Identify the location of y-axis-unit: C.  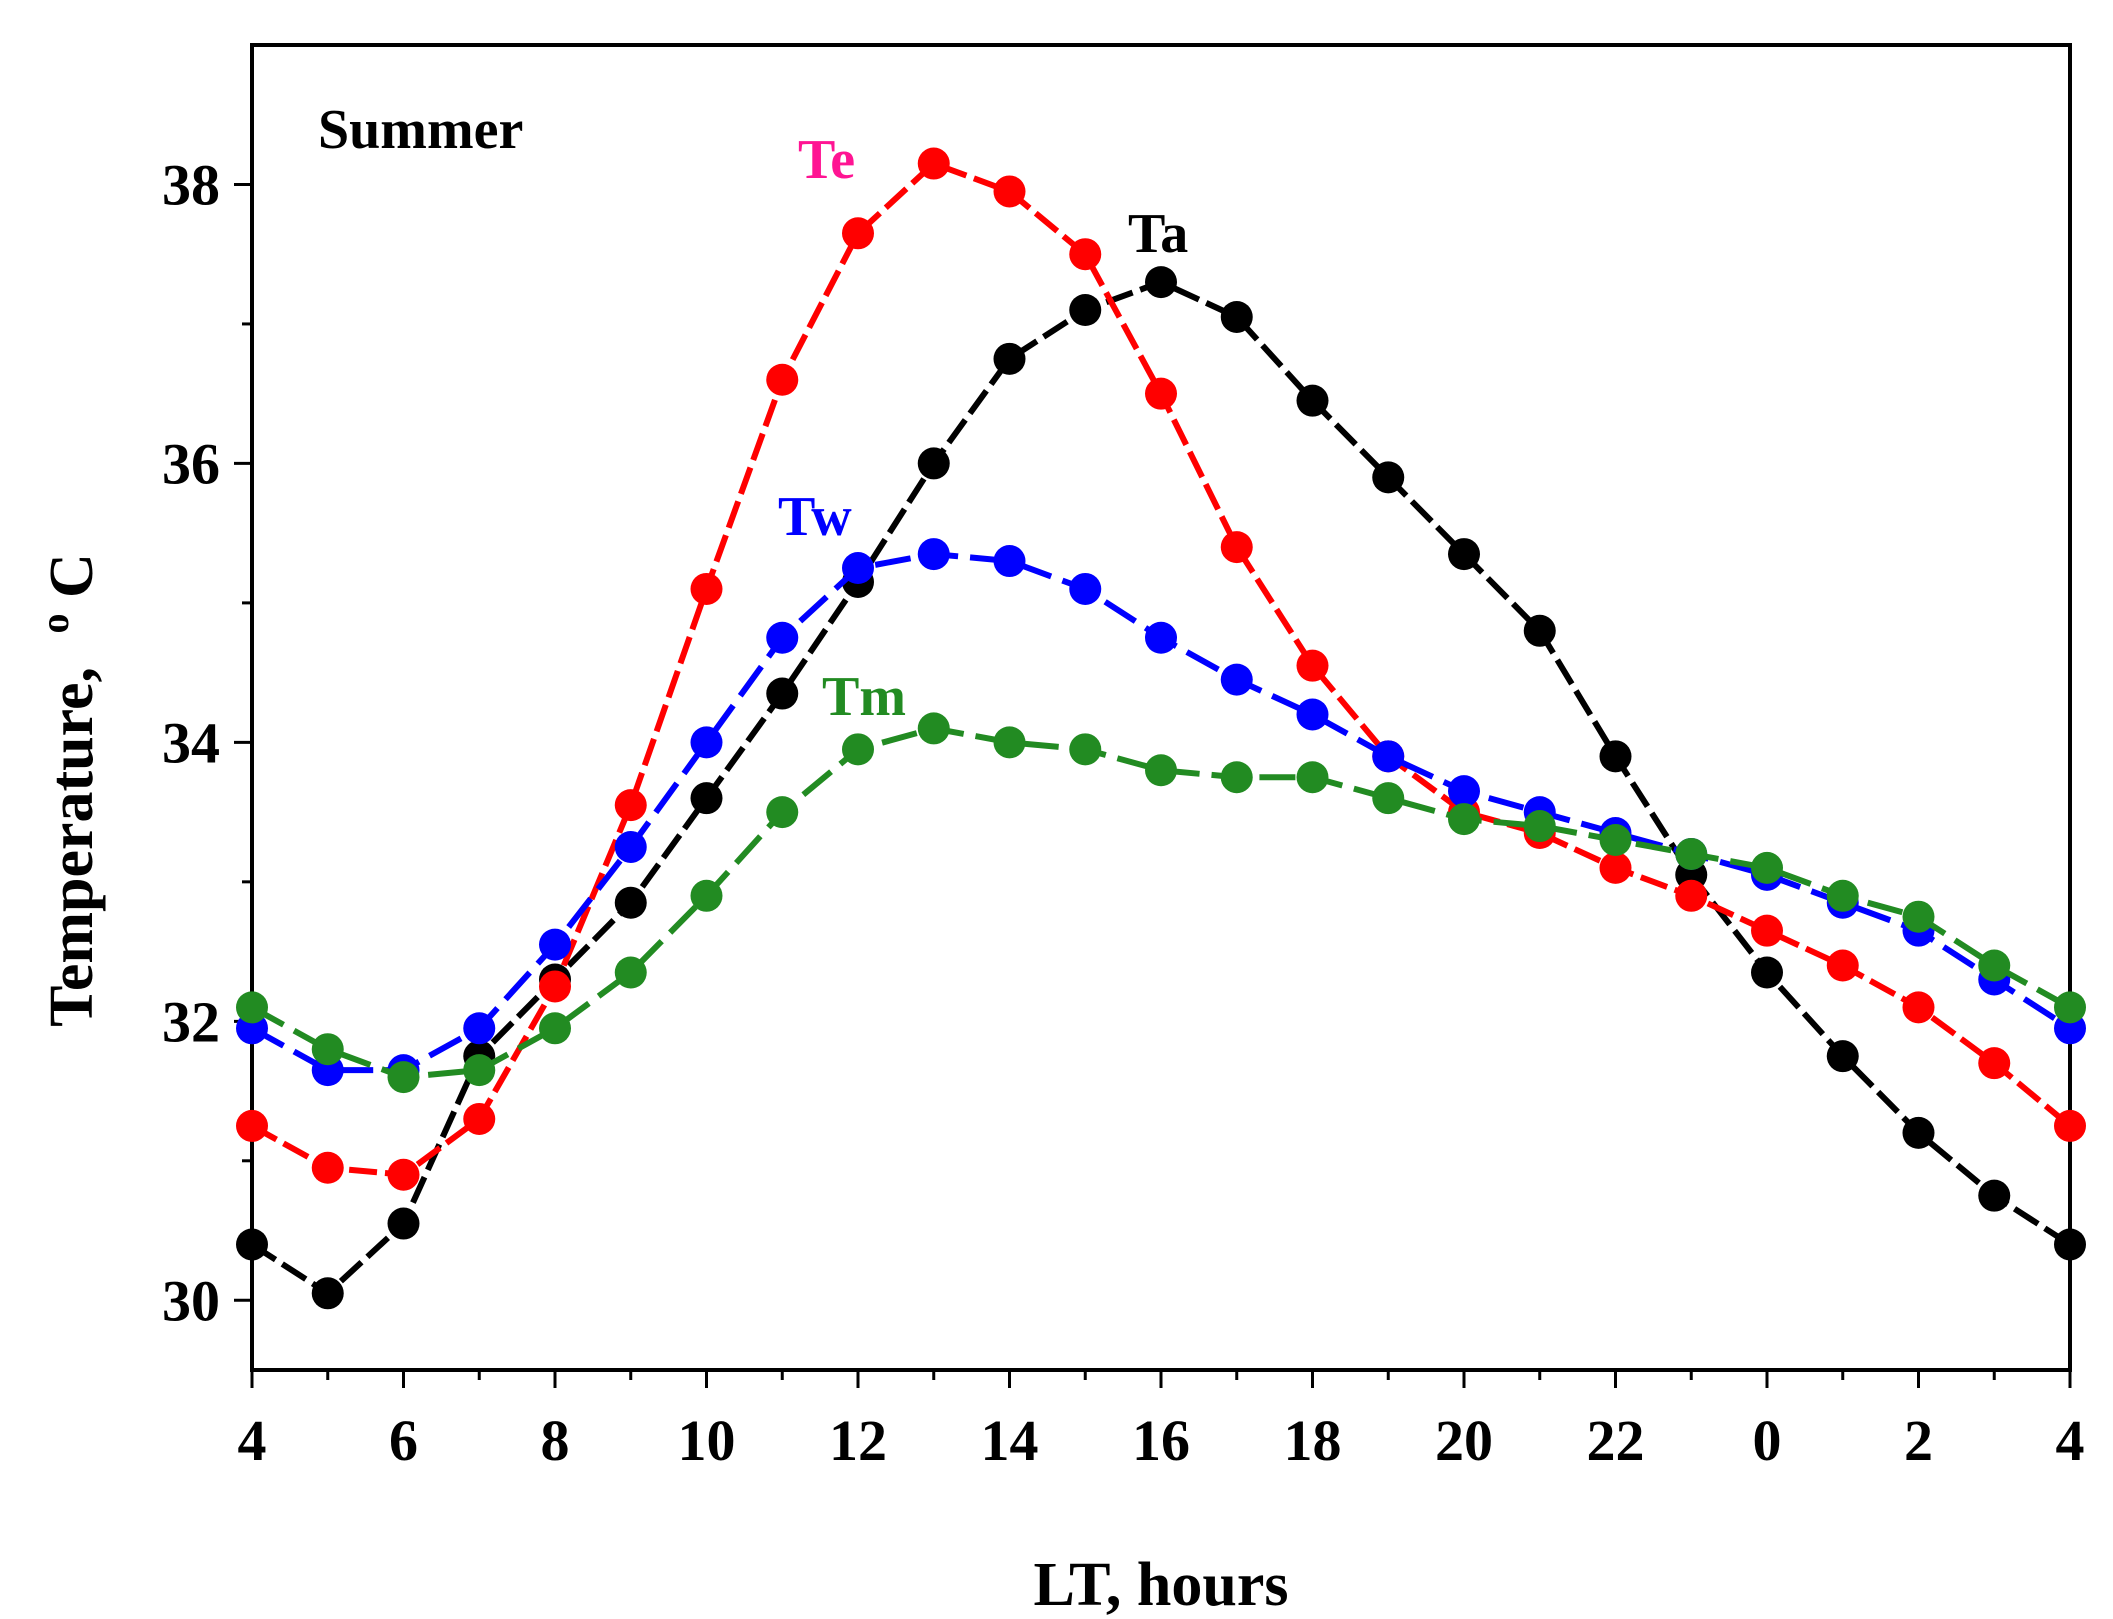
(72, 575).